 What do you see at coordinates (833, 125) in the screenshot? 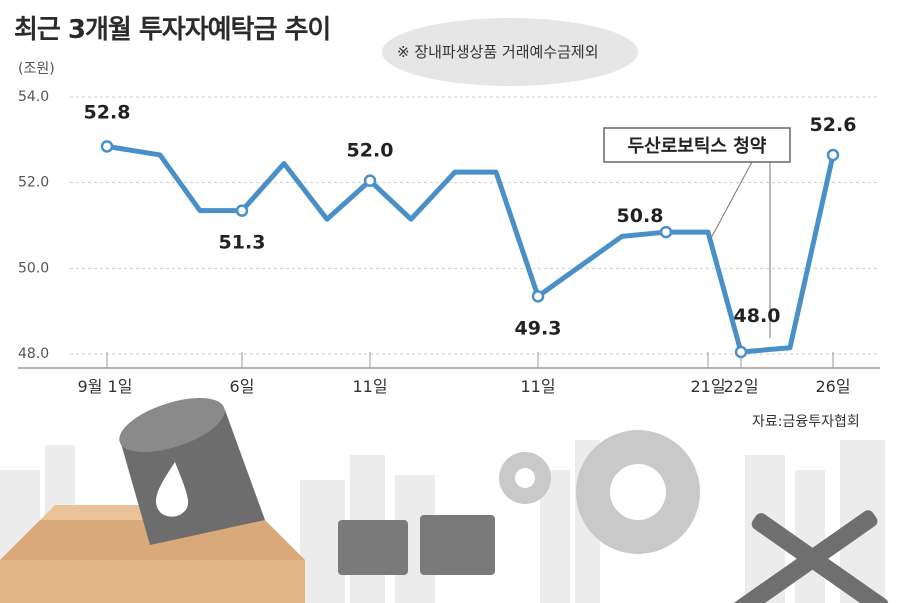
I see `data-label: 52.6` at bounding box center [833, 125].